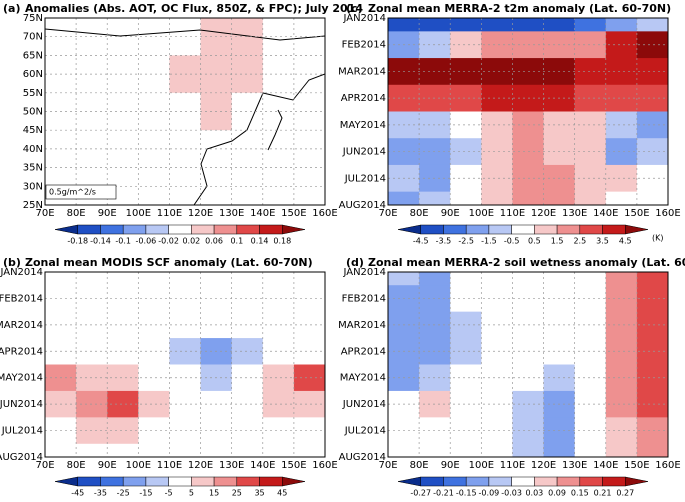  I want to click on colorbar-label: -25, so click(123, 493).